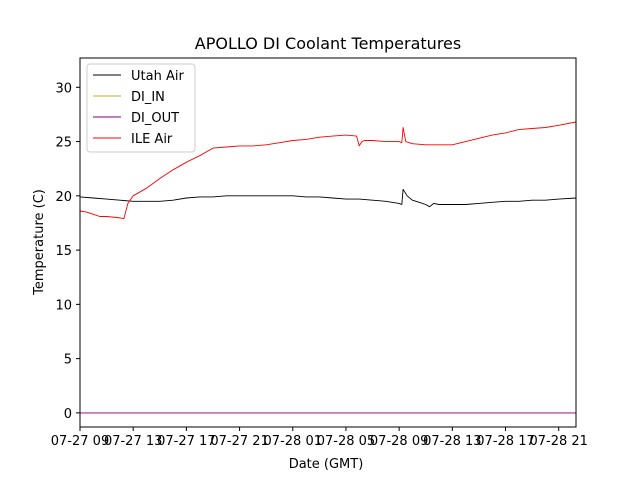 Image resolution: width=640 pixels, height=480 pixels. What do you see at coordinates (63, 88) in the screenshot?
I see `y-tick-label: 30` at bounding box center [63, 88].